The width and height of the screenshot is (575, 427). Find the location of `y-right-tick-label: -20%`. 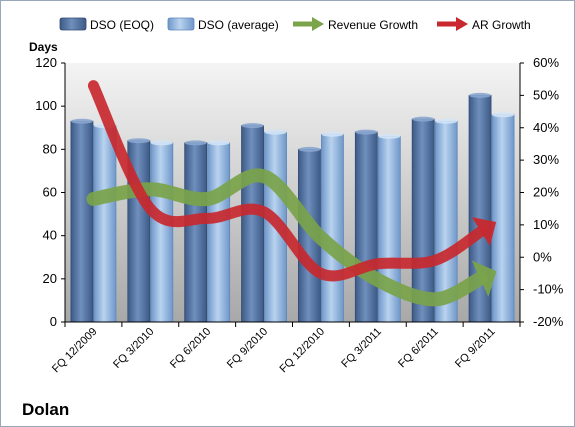

y-right-tick-label: -20% is located at coordinates (548, 321).